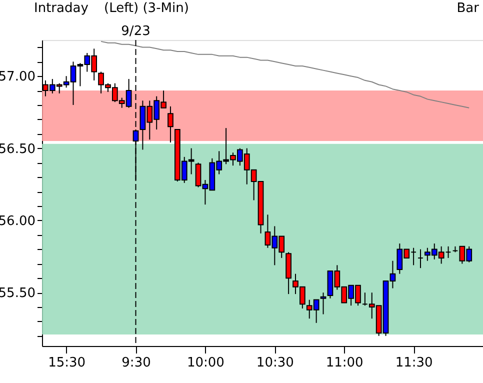 The image size is (483, 383). Describe the element at coordinates (146, 8) in the screenshot. I see `chart-subtitle: (Left) (3-Min)` at that location.